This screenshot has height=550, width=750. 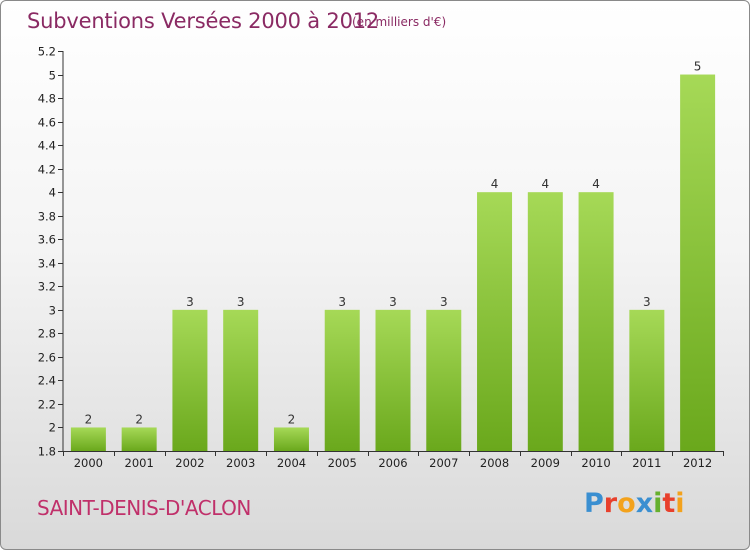 I want to click on y-tick-label: 4.6, so click(x=47, y=123).